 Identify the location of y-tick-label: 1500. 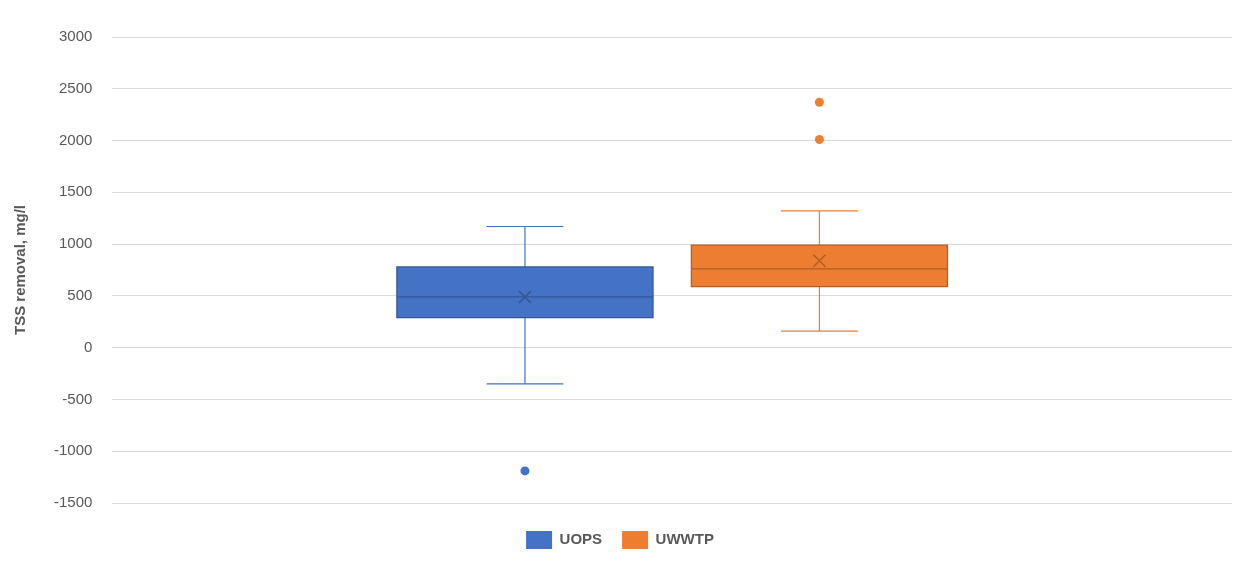
(75, 191).